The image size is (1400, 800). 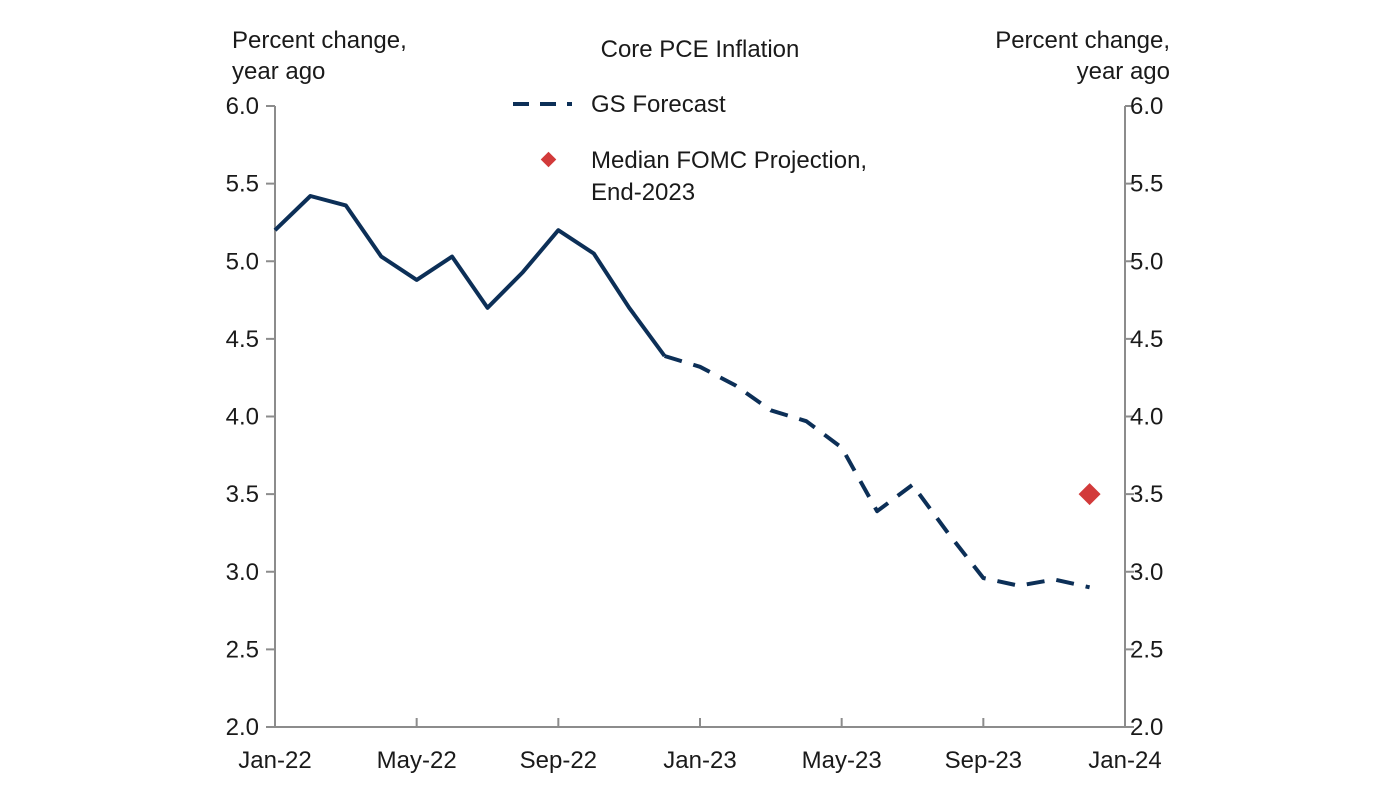 I want to click on x-tick-label: Jan-23, so click(x=699, y=760).